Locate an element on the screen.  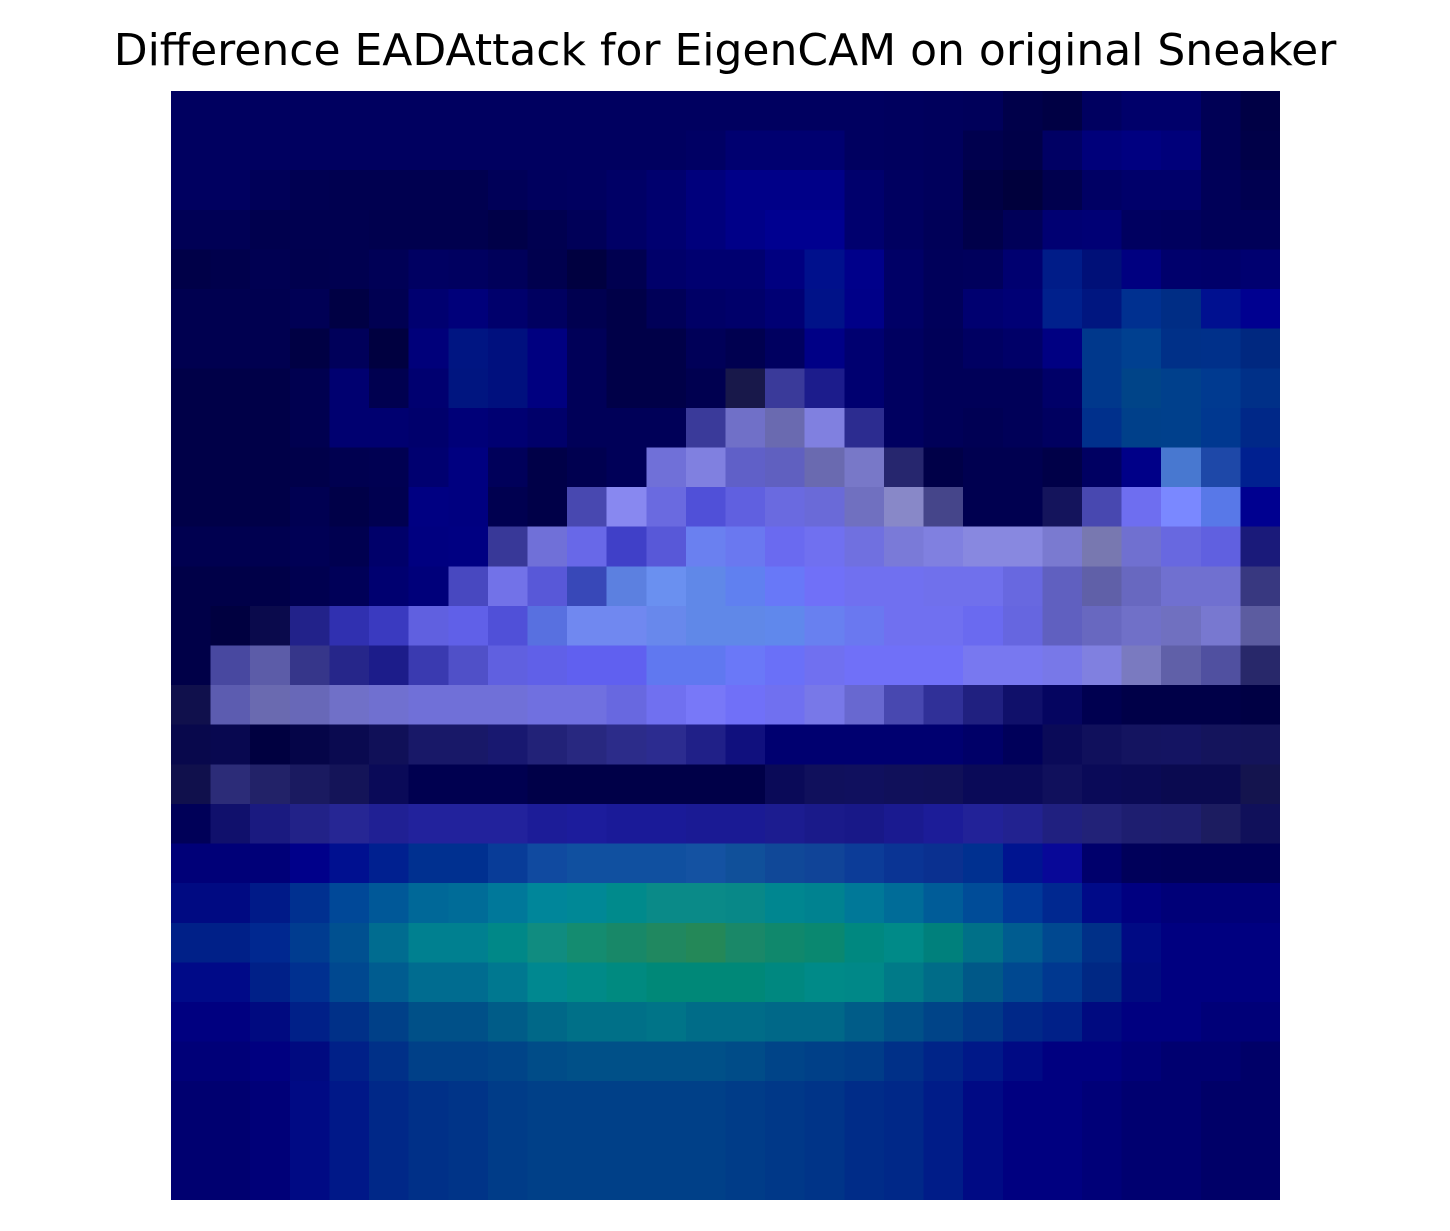
heatmap-cell-r17-c12 is located at coordinates (666, 784).